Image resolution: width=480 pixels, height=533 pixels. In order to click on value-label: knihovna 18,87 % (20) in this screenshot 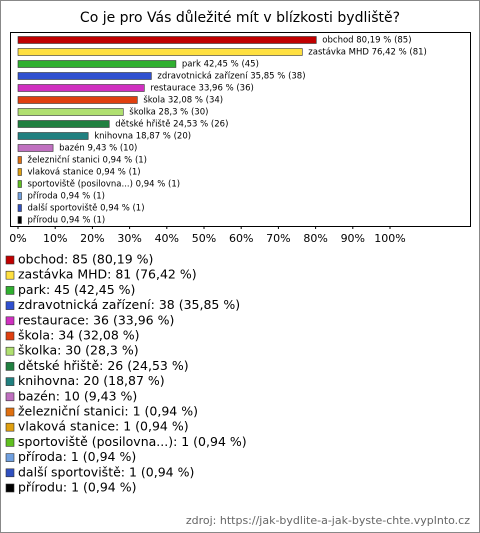, I will do `click(142, 137)`.